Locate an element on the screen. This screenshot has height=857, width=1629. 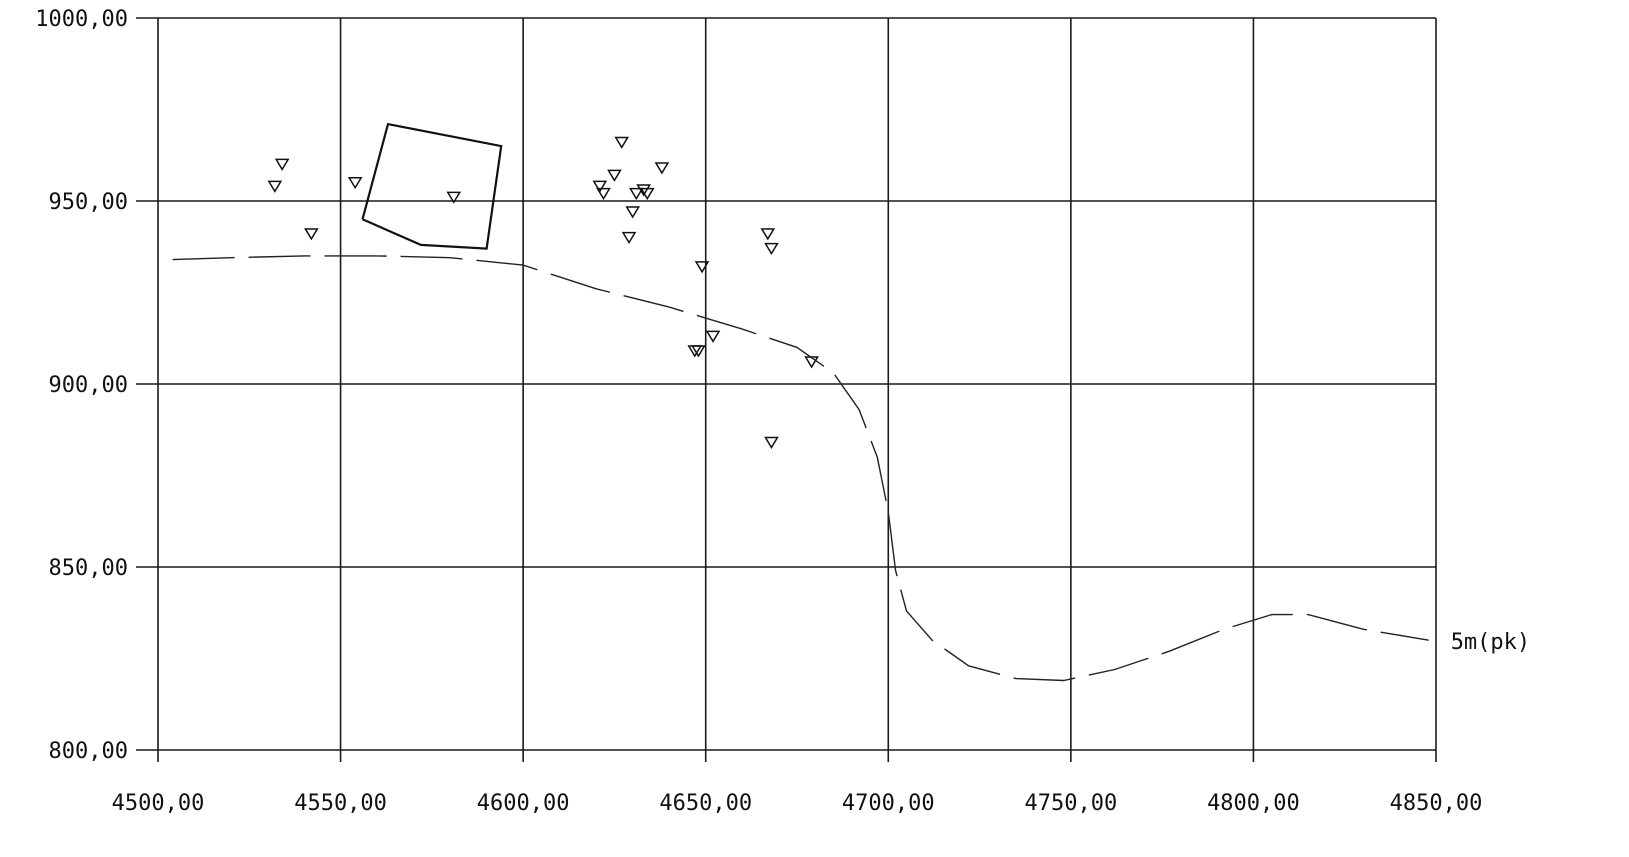
x-tick-label: 4850,00 is located at coordinates (1436, 803).